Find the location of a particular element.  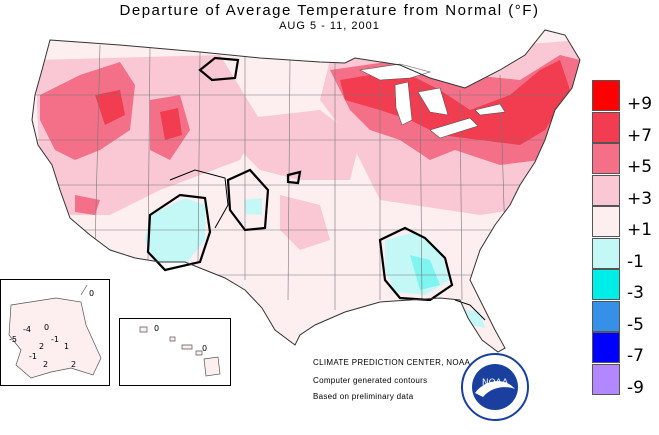

date-range: AUG 5 - 11, 2001 is located at coordinates (329, 26).